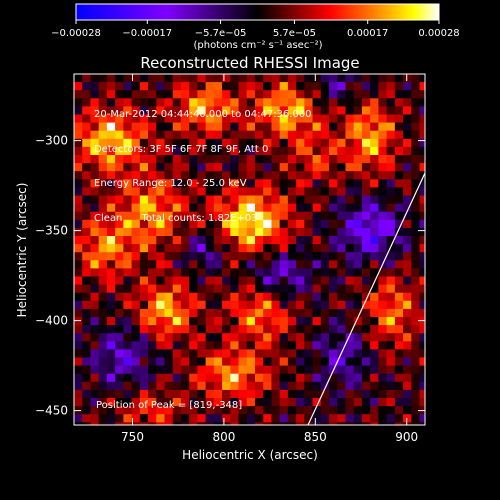 The height and width of the screenshot is (500, 500). What do you see at coordinates (51, 411) in the screenshot?
I see `y-tick-label: −450` at bounding box center [51, 411].